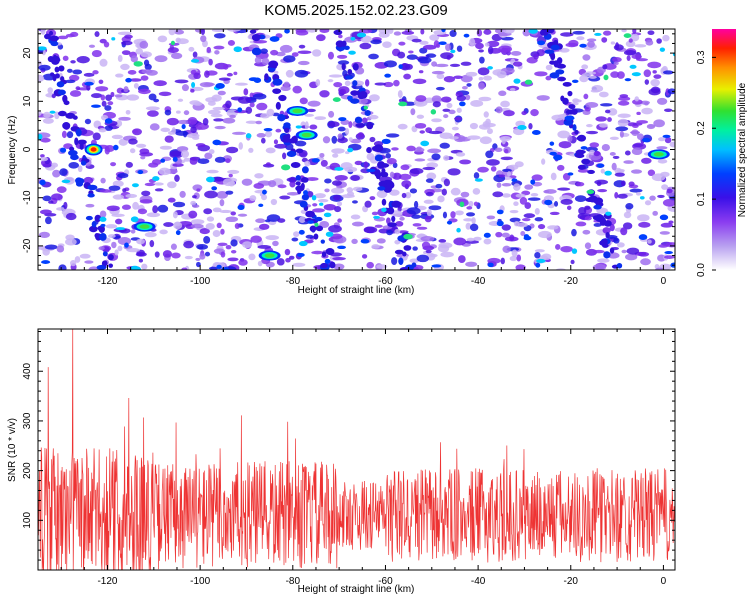 This screenshot has height=600, width=750. Describe the element at coordinates (144, 226) in the screenshot. I see `heatmap-peak` at that location.